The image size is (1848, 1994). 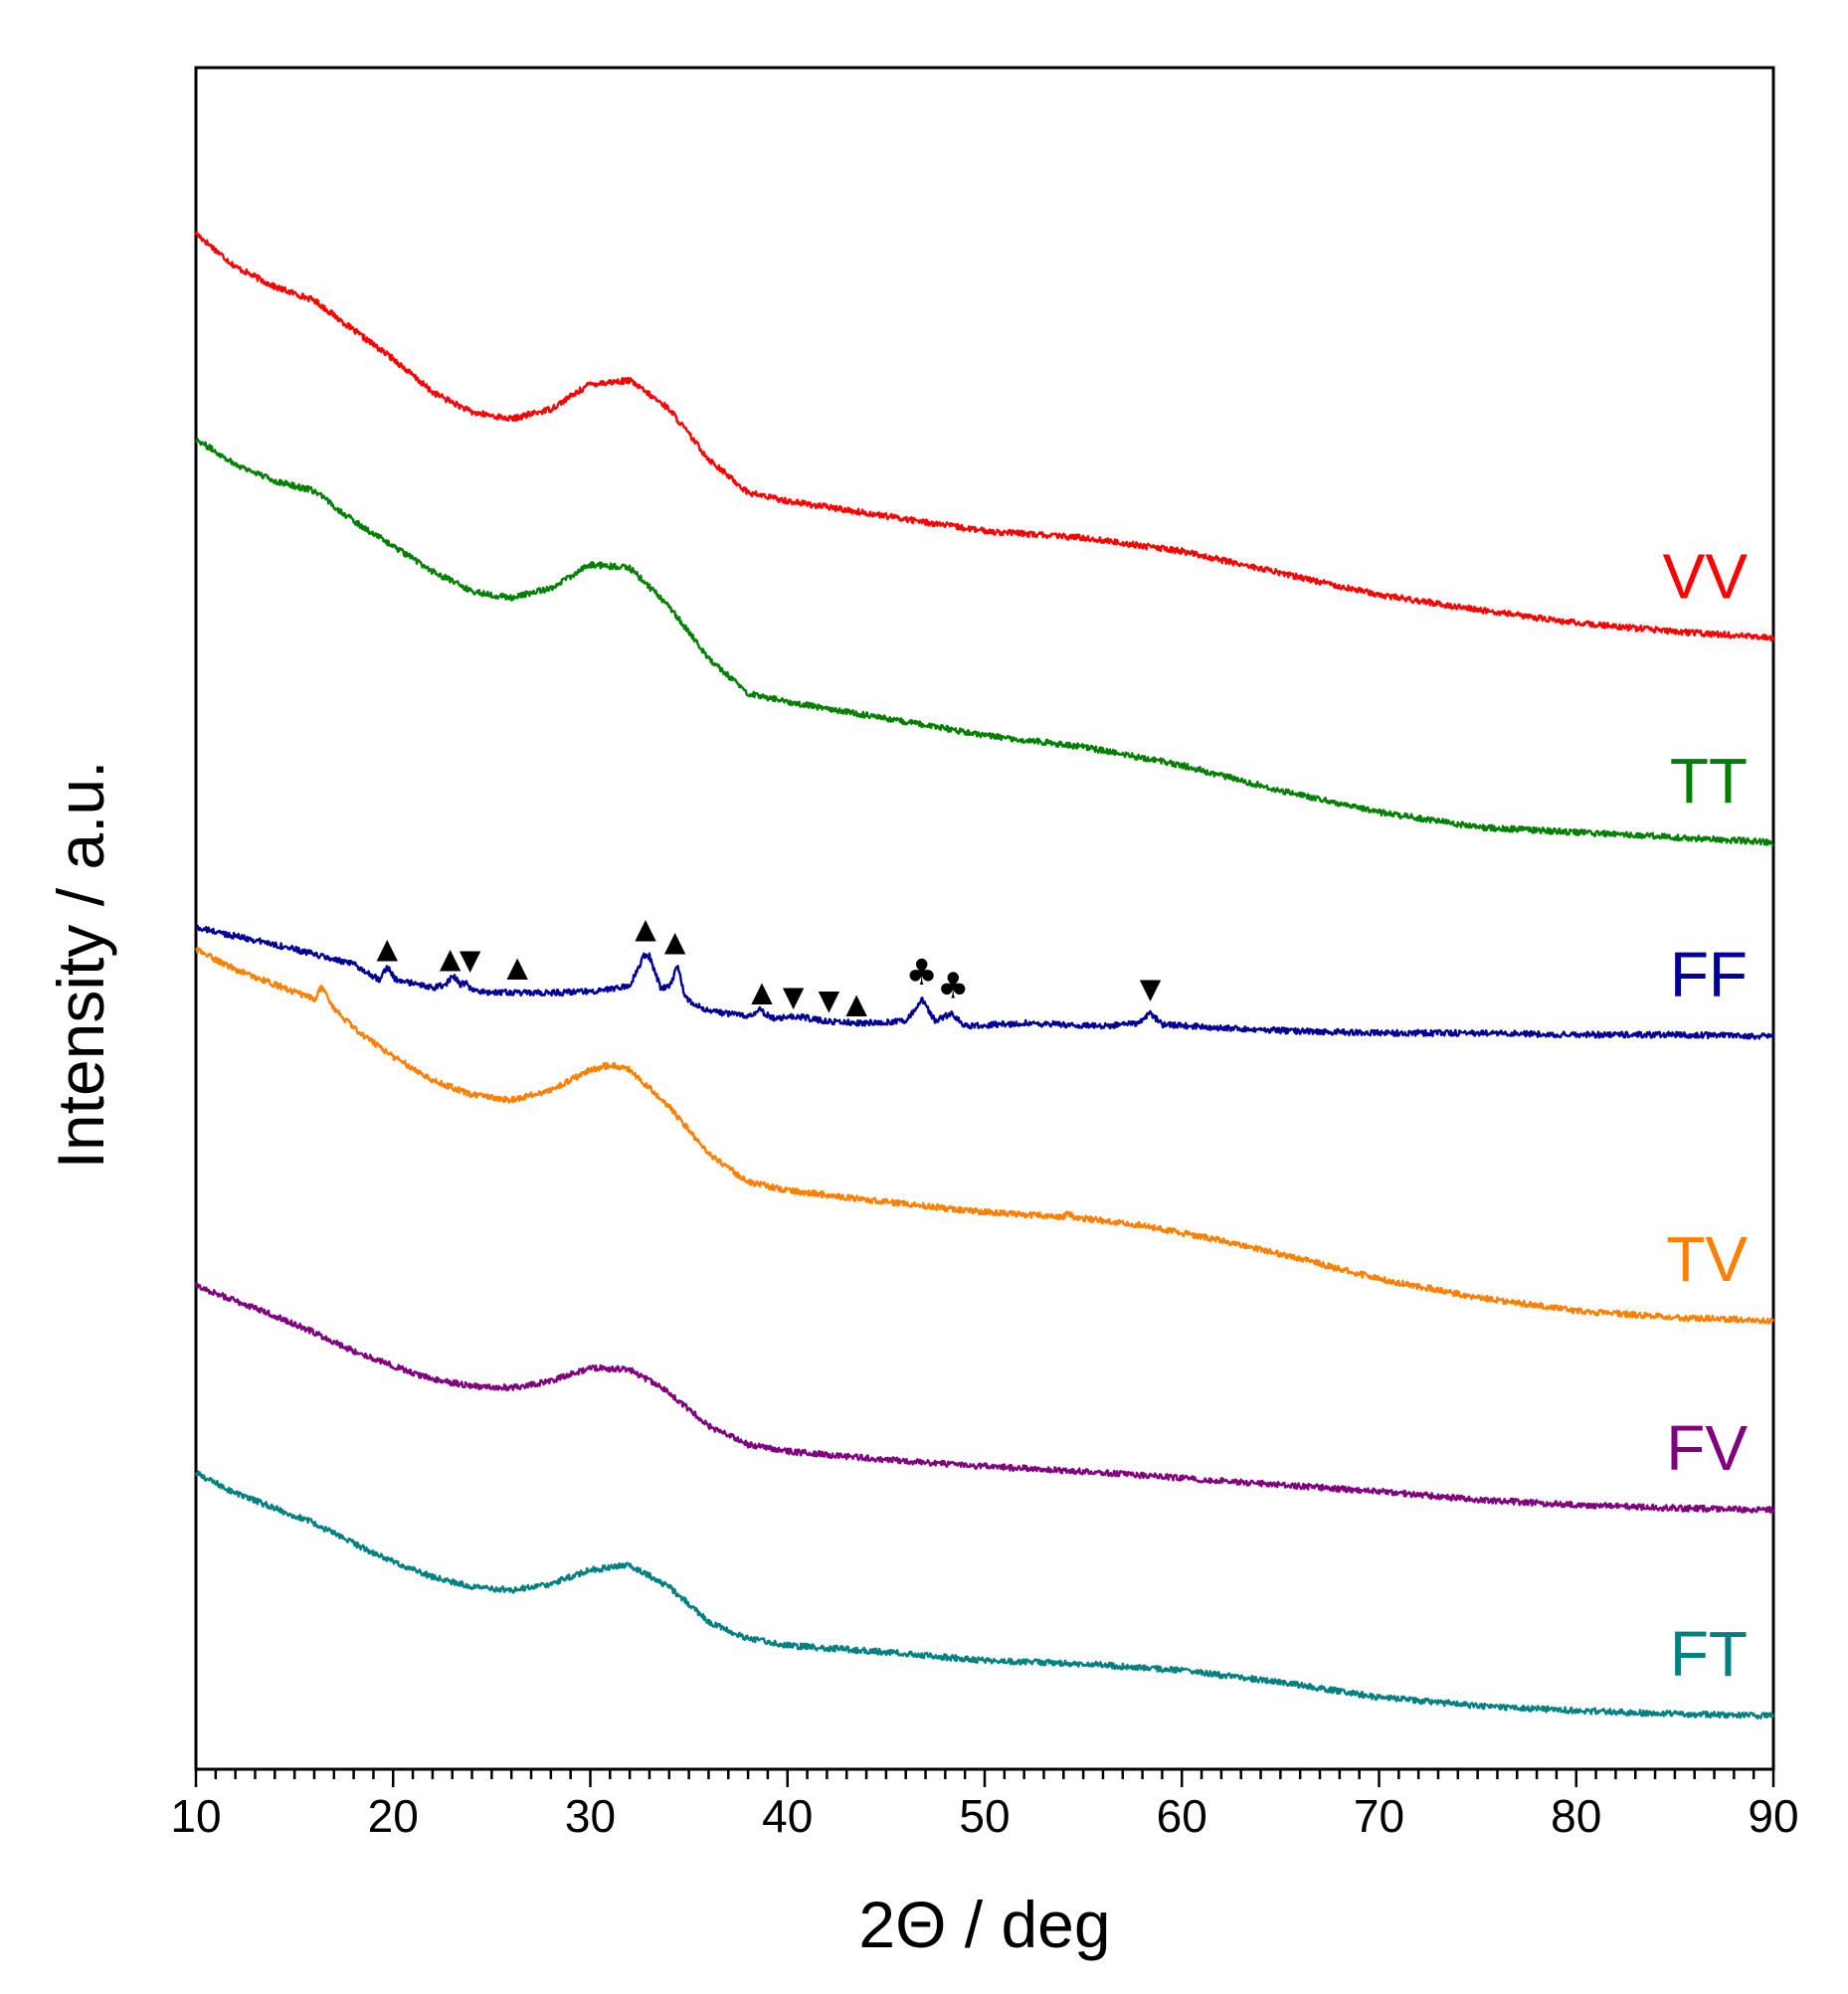 I want to click on series-label-tt: TT, so click(x=1709, y=780).